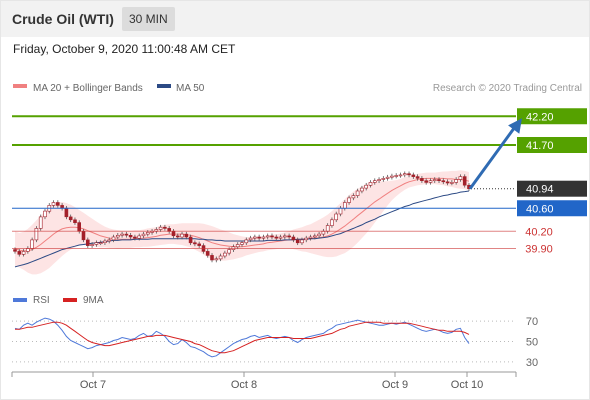 This screenshot has width=590, height=400. I want to click on rsi-tick-70: 70, so click(532, 322).